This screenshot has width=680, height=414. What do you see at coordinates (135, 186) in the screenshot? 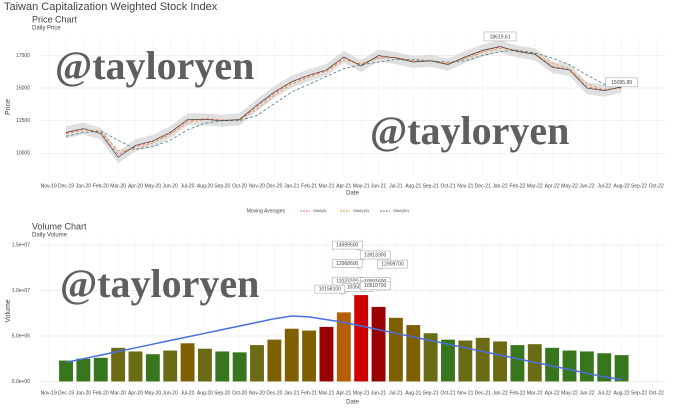
I see `x-tick-label: Apr-20` at bounding box center [135, 186].